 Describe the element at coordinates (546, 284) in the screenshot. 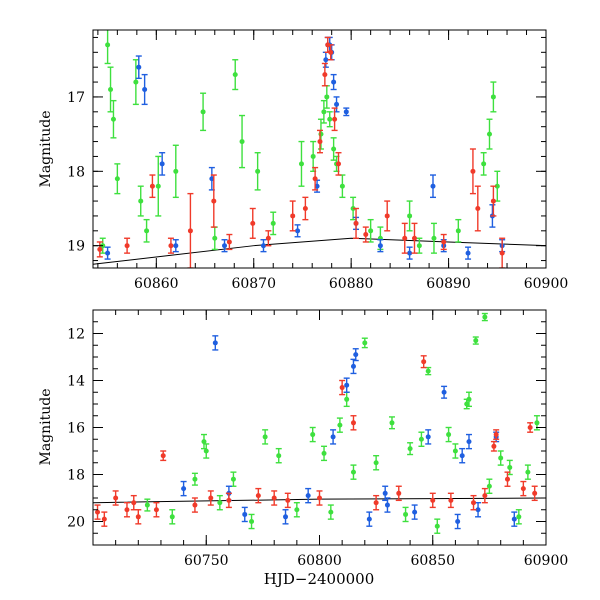

I see `top-x-tick-label: 60900` at that location.